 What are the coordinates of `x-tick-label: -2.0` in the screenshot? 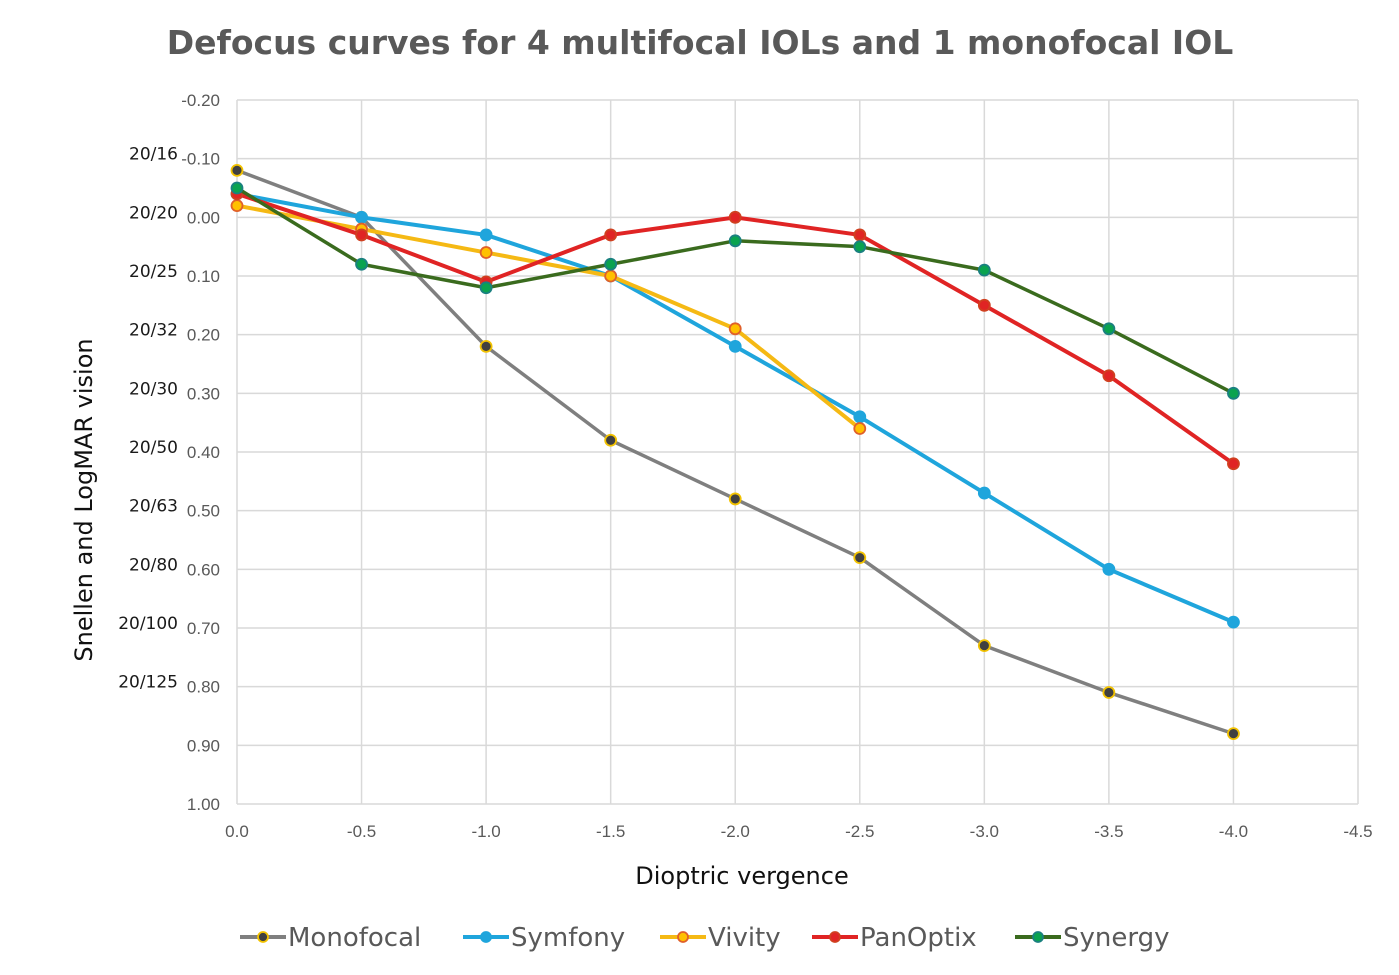 It's located at (735, 831).